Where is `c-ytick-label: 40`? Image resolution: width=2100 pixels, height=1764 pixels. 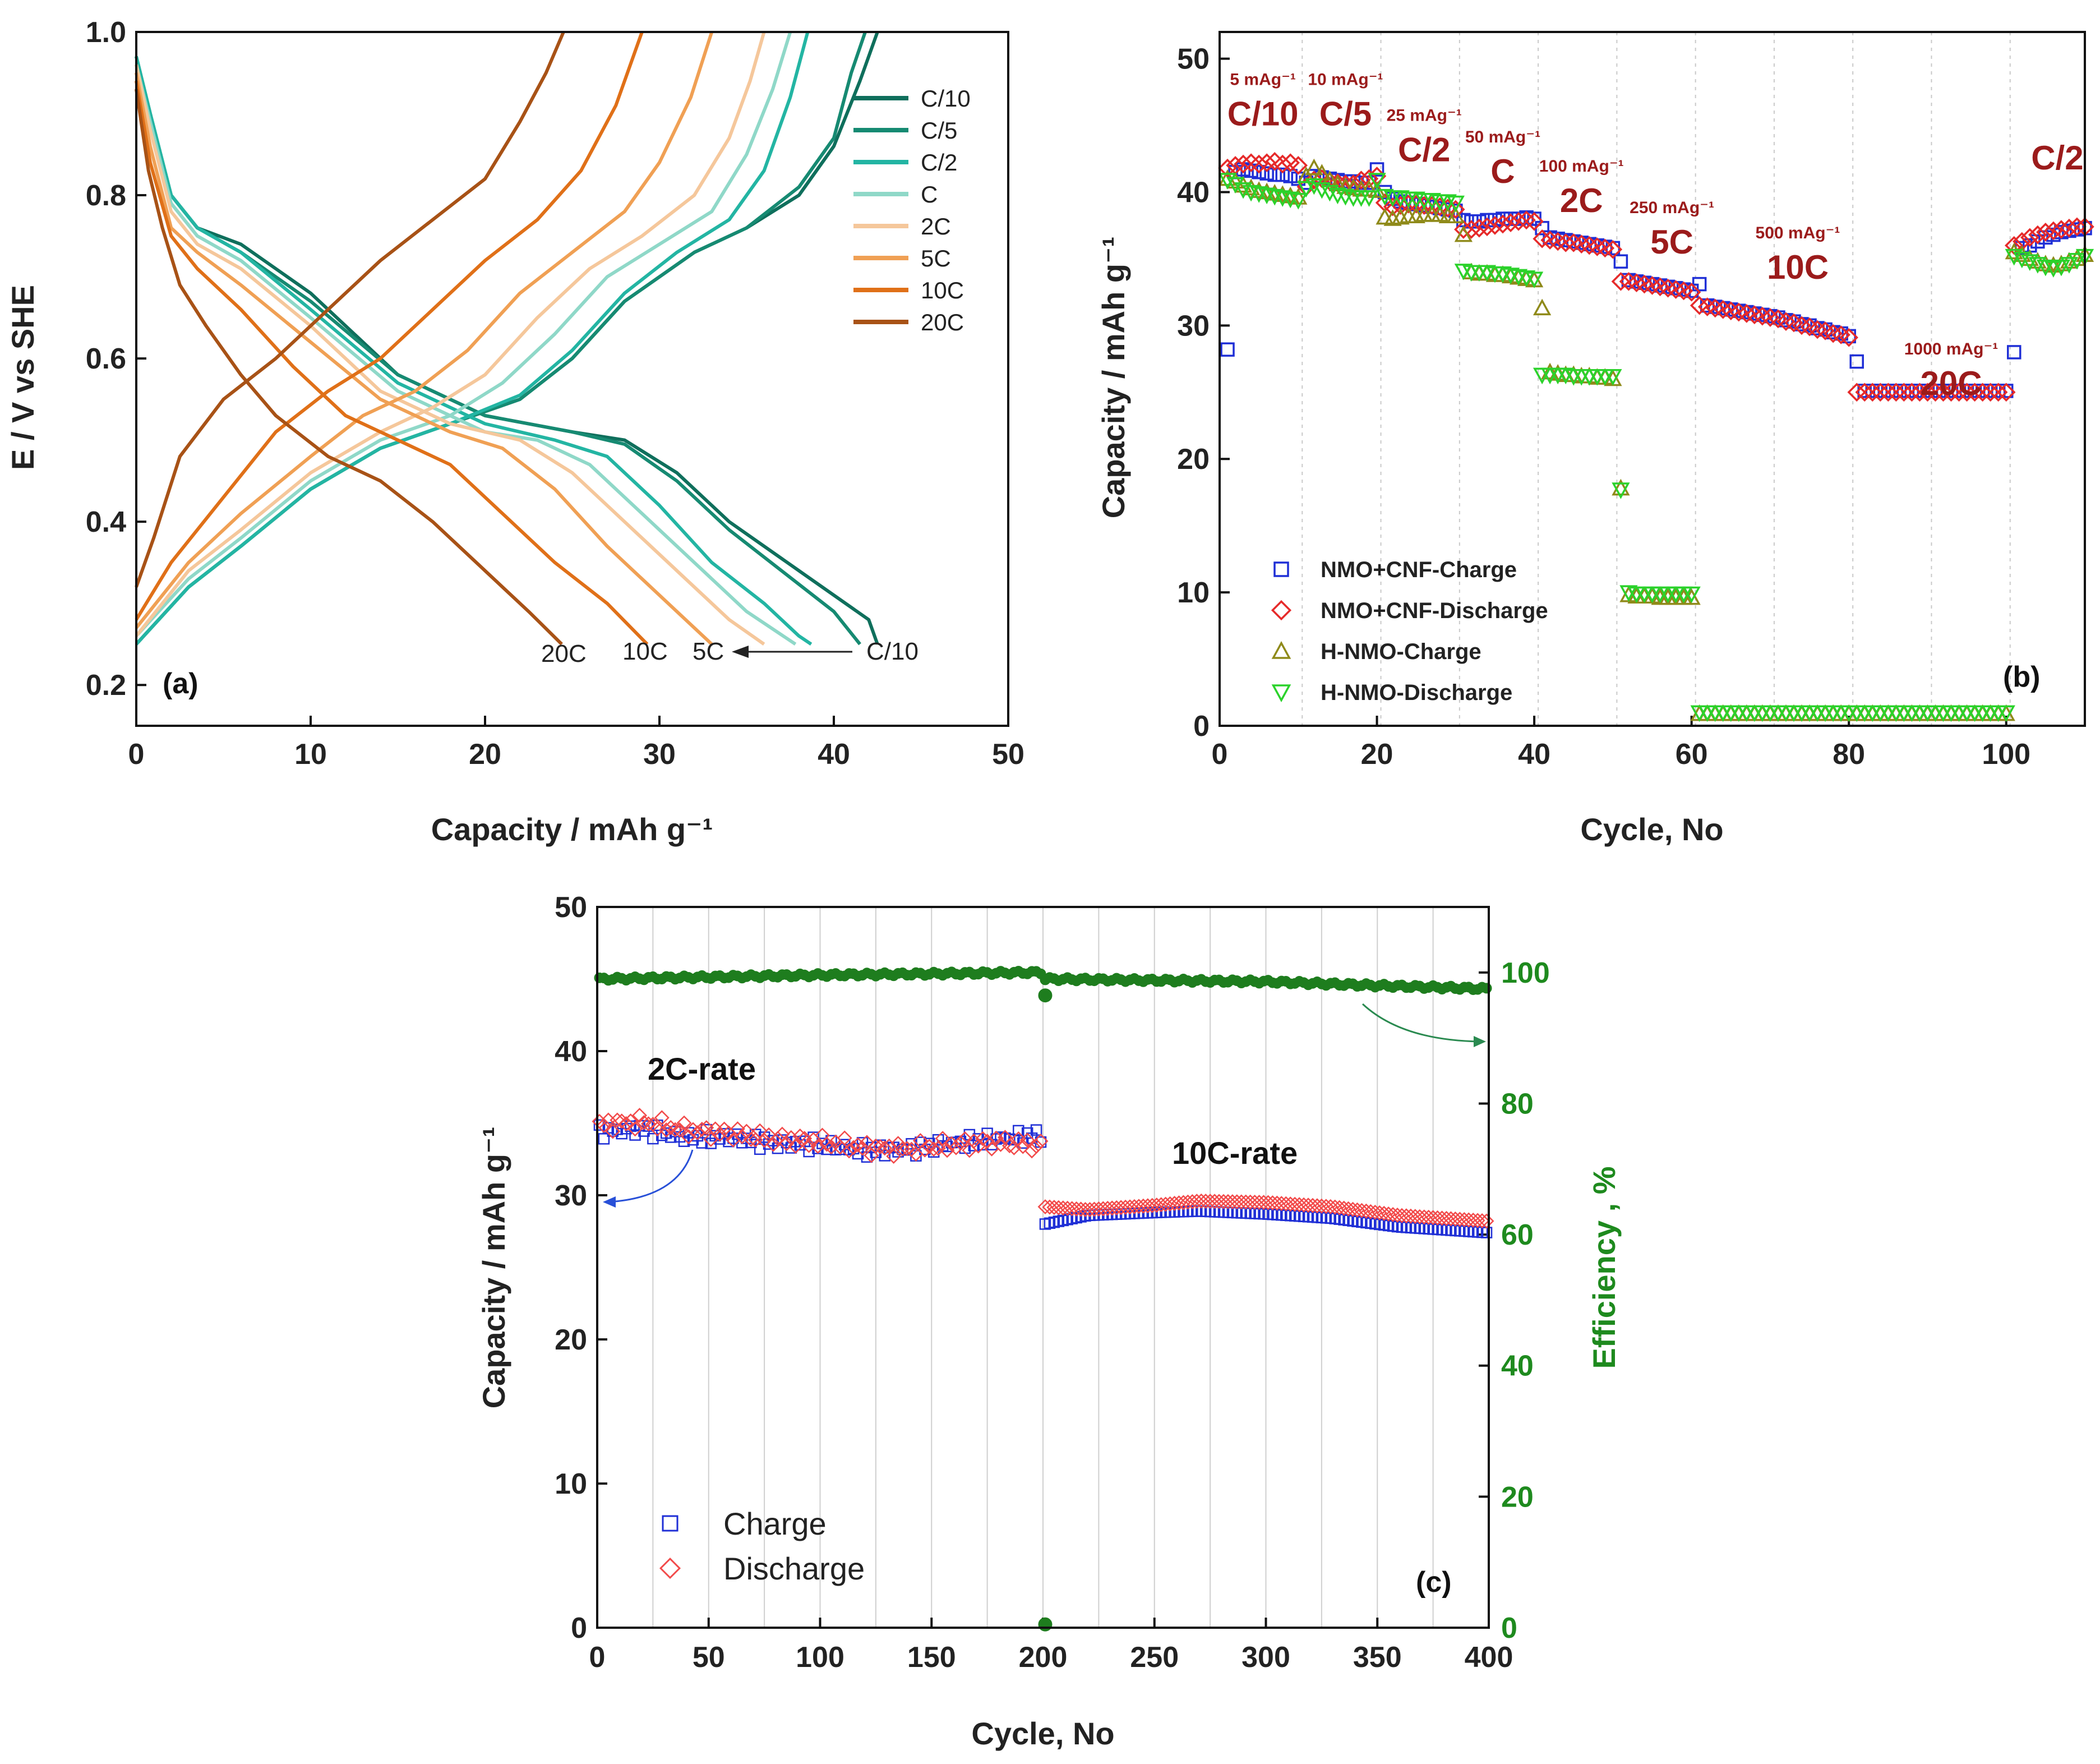
c-ytick-label: 40 is located at coordinates (571, 1052).